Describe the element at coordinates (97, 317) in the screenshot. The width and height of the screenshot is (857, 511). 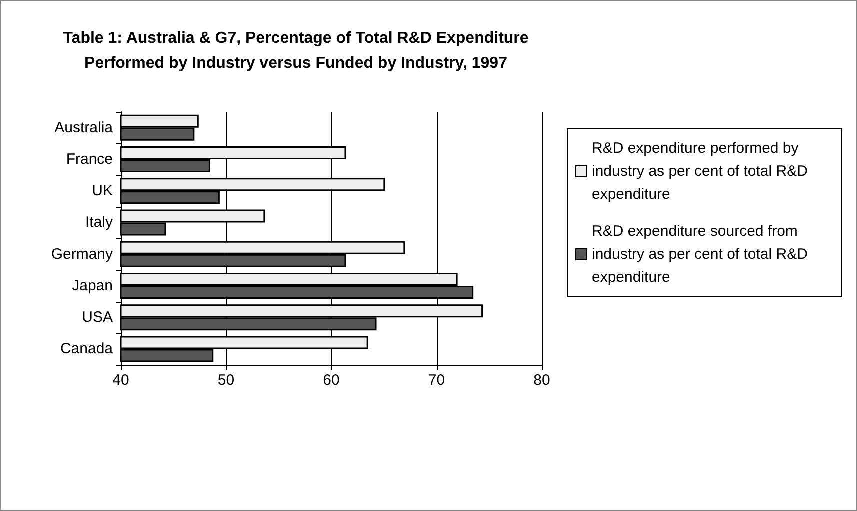
I see `y-tick-label: USA` at that location.